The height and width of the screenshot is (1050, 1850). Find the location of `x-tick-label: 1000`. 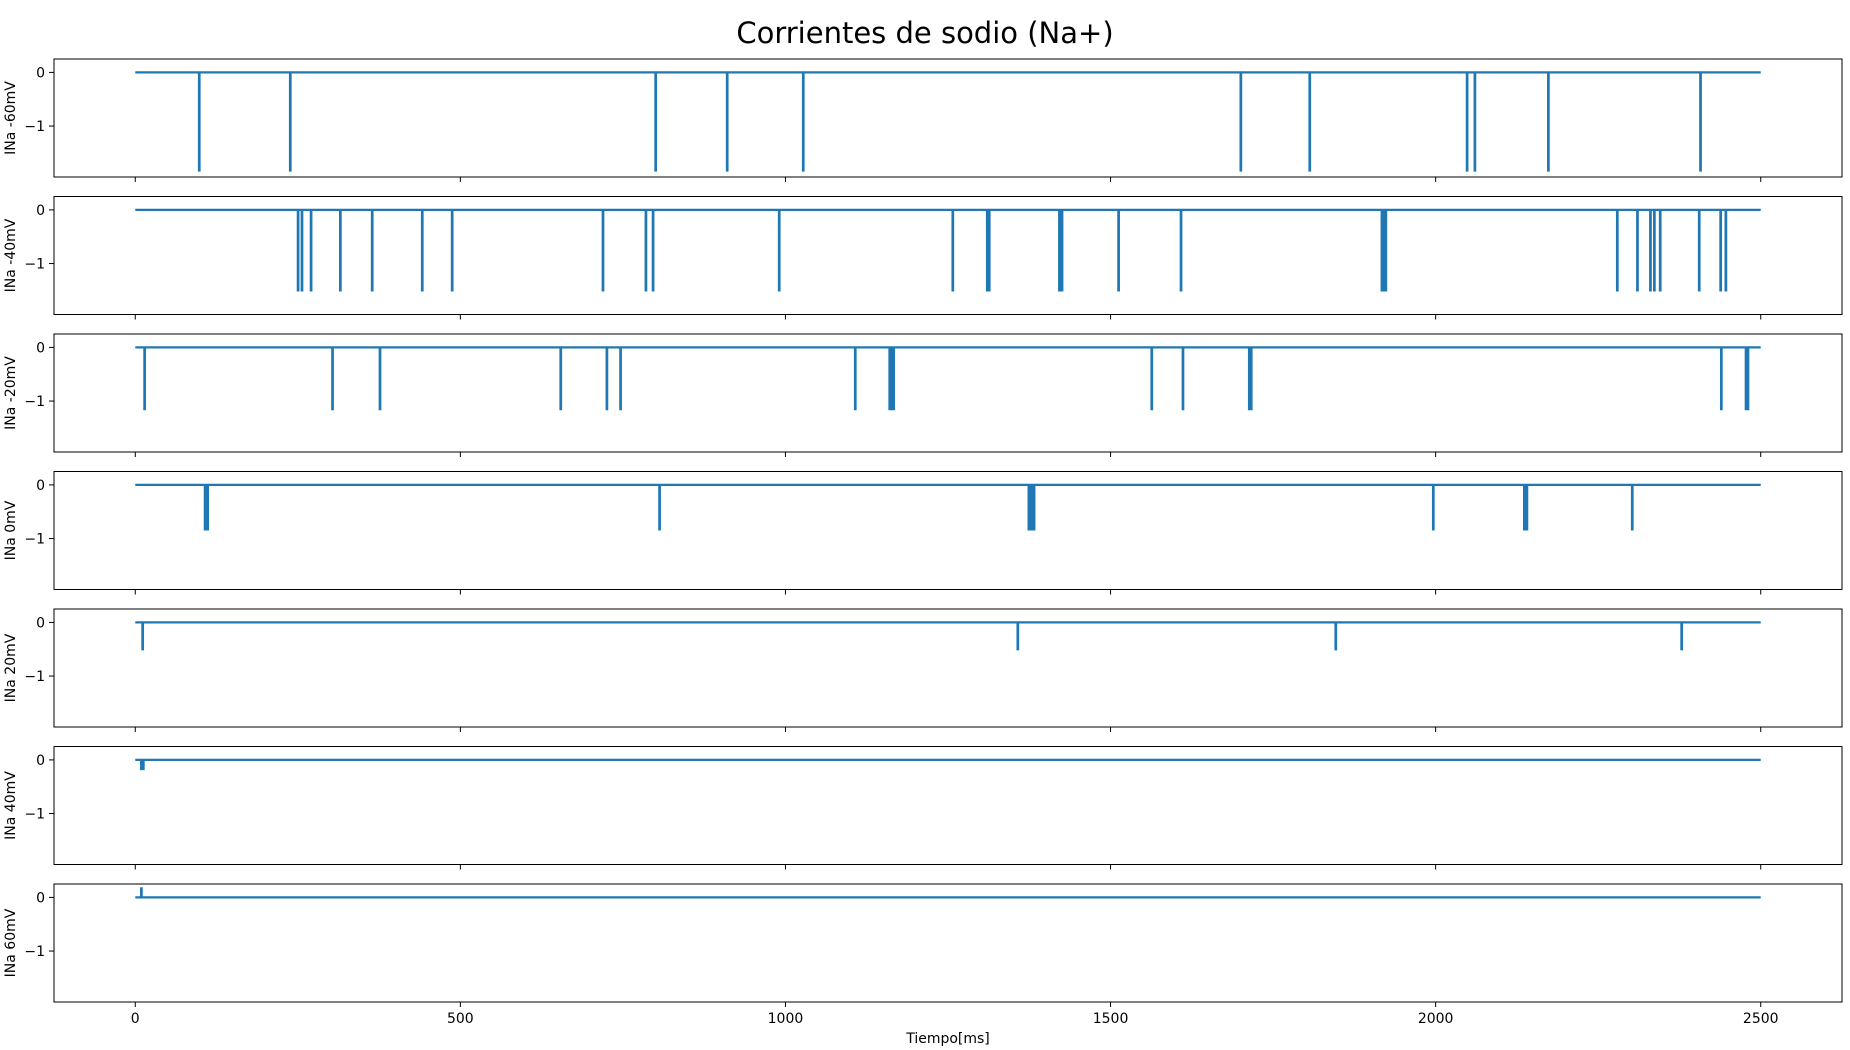

x-tick-label: 1000 is located at coordinates (786, 1019).